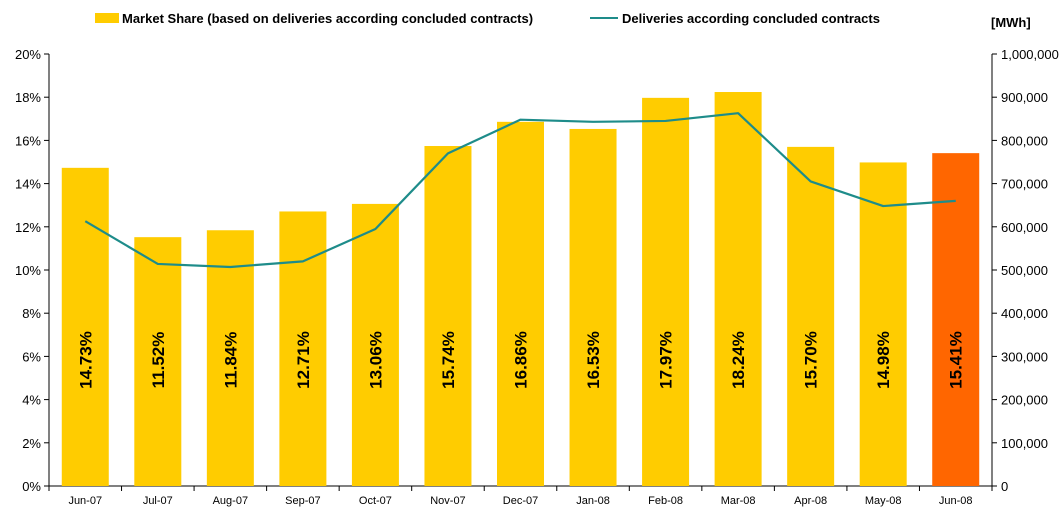 This screenshot has width=1064, height=511. What do you see at coordinates (375, 501) in the screenshot?
I see `x-tick-label: Oct-07` at bounding box center [375, 501].